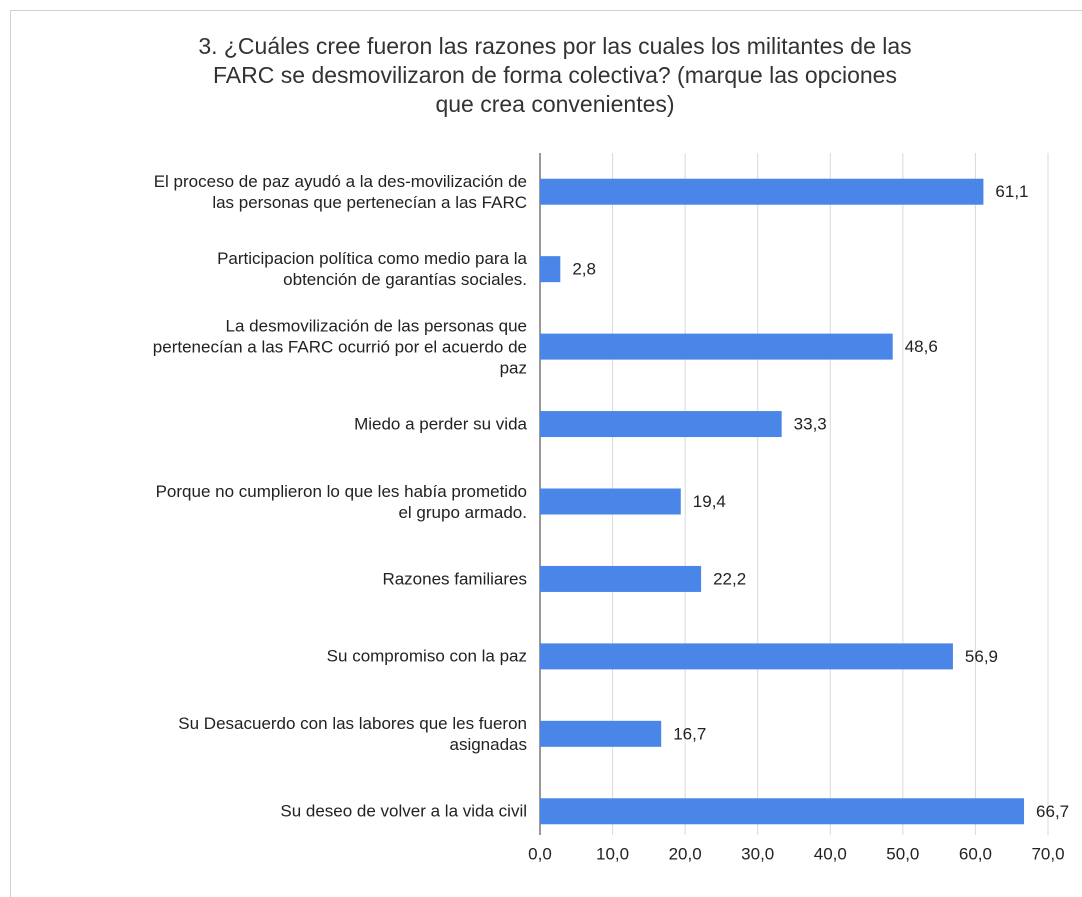  What do you see at coordinates (612, 853) in the screenshot?
I see `x-tick-label: 10,0` at bounding box center [612, 853].